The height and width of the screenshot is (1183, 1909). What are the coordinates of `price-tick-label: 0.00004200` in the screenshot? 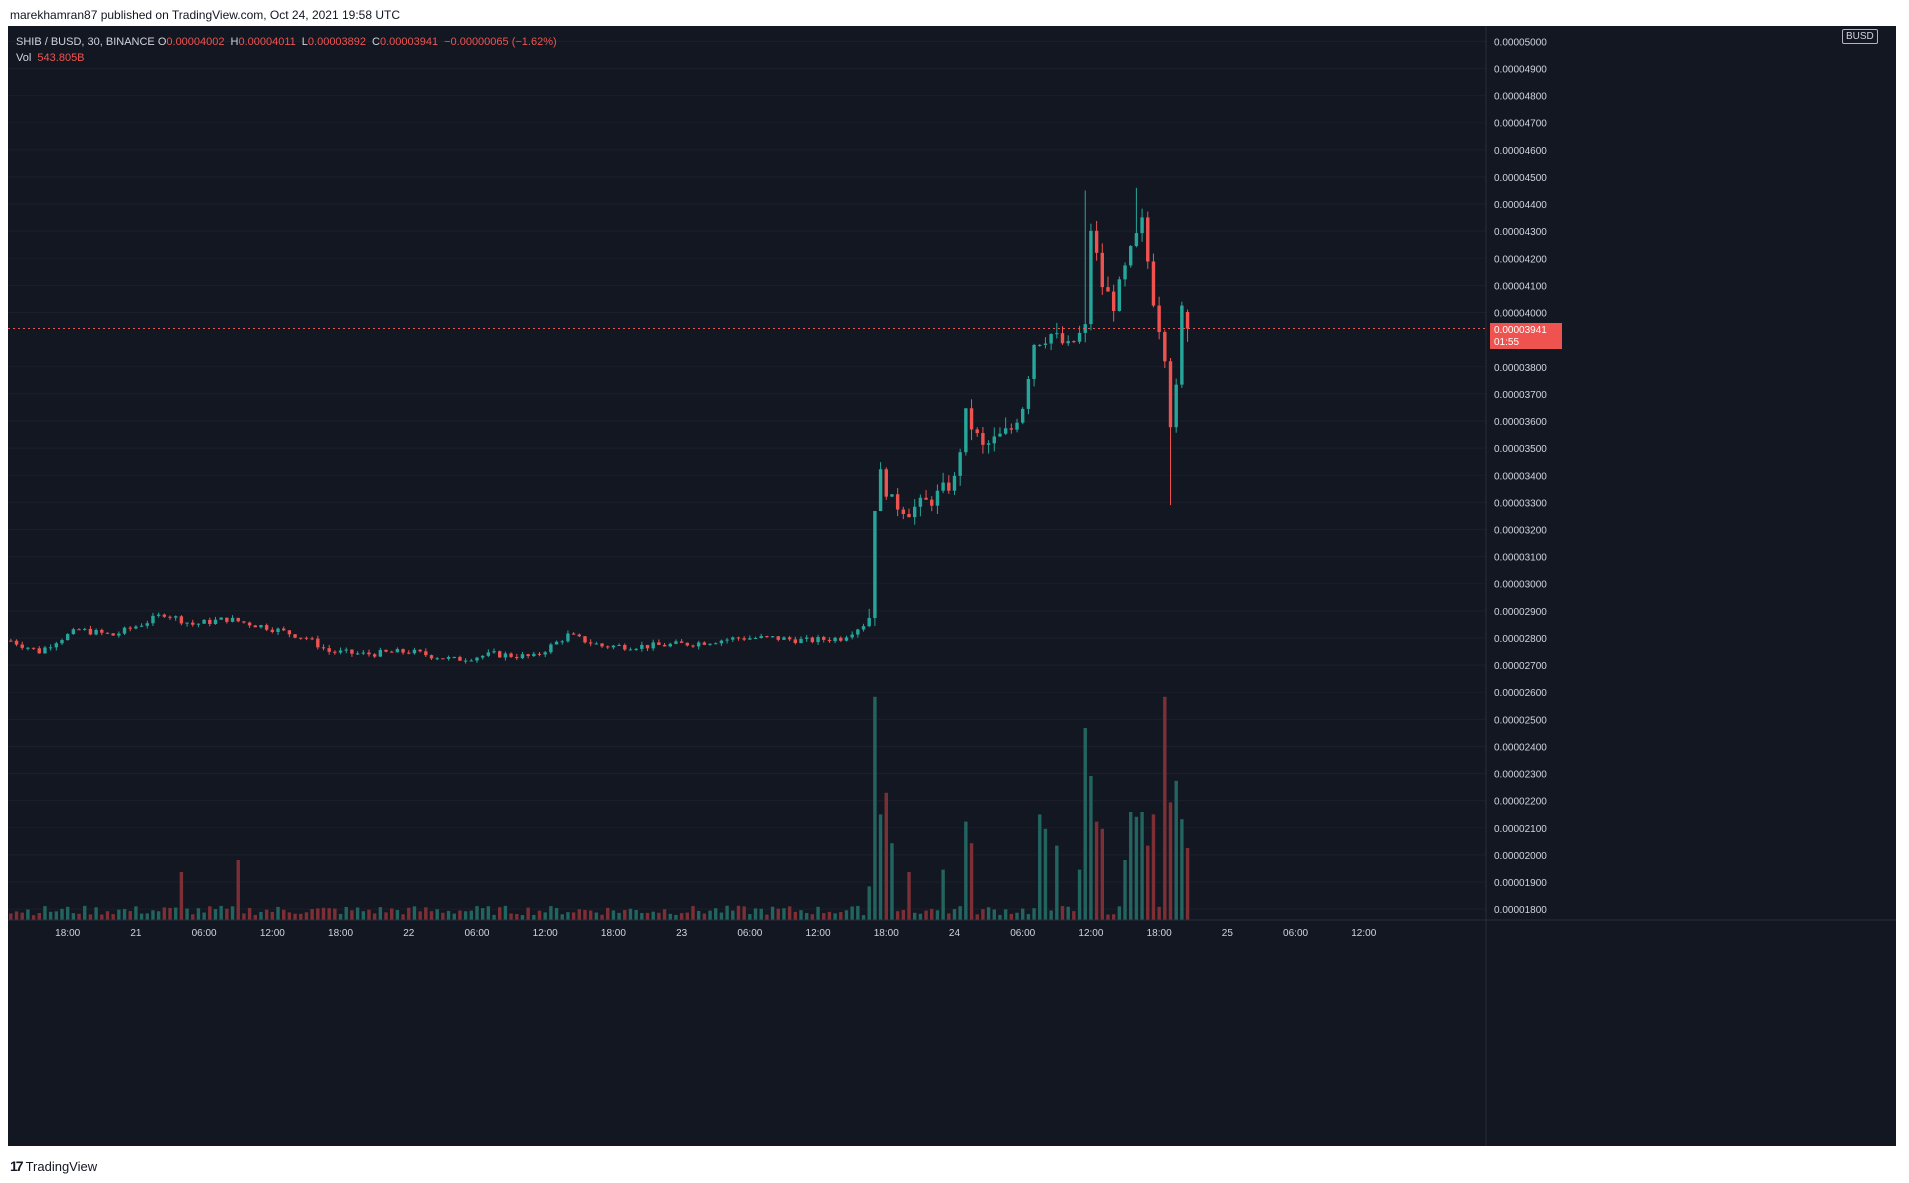 It's located at (1520, 259).